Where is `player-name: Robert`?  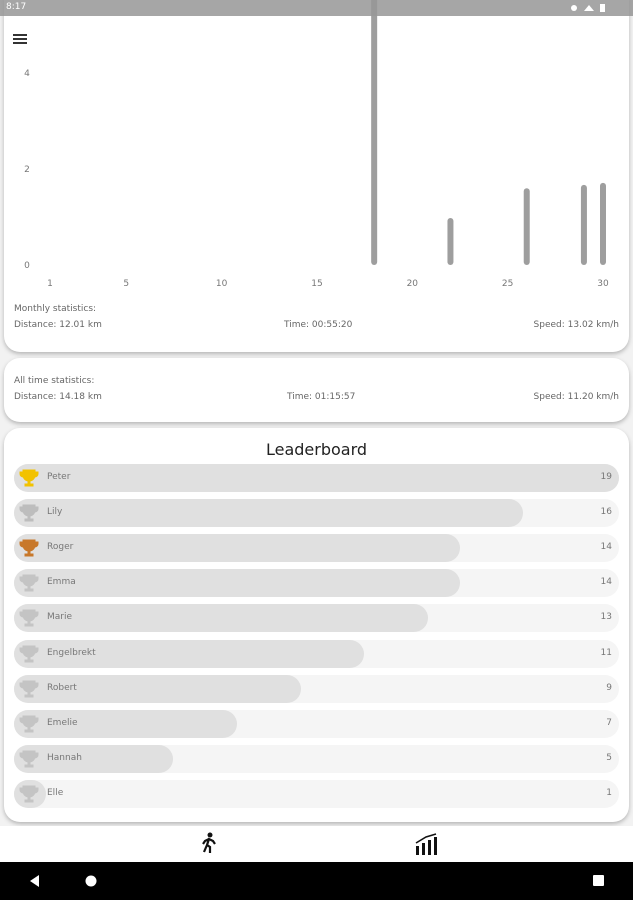 player-name: Robert is located at coordinates (62, 687).